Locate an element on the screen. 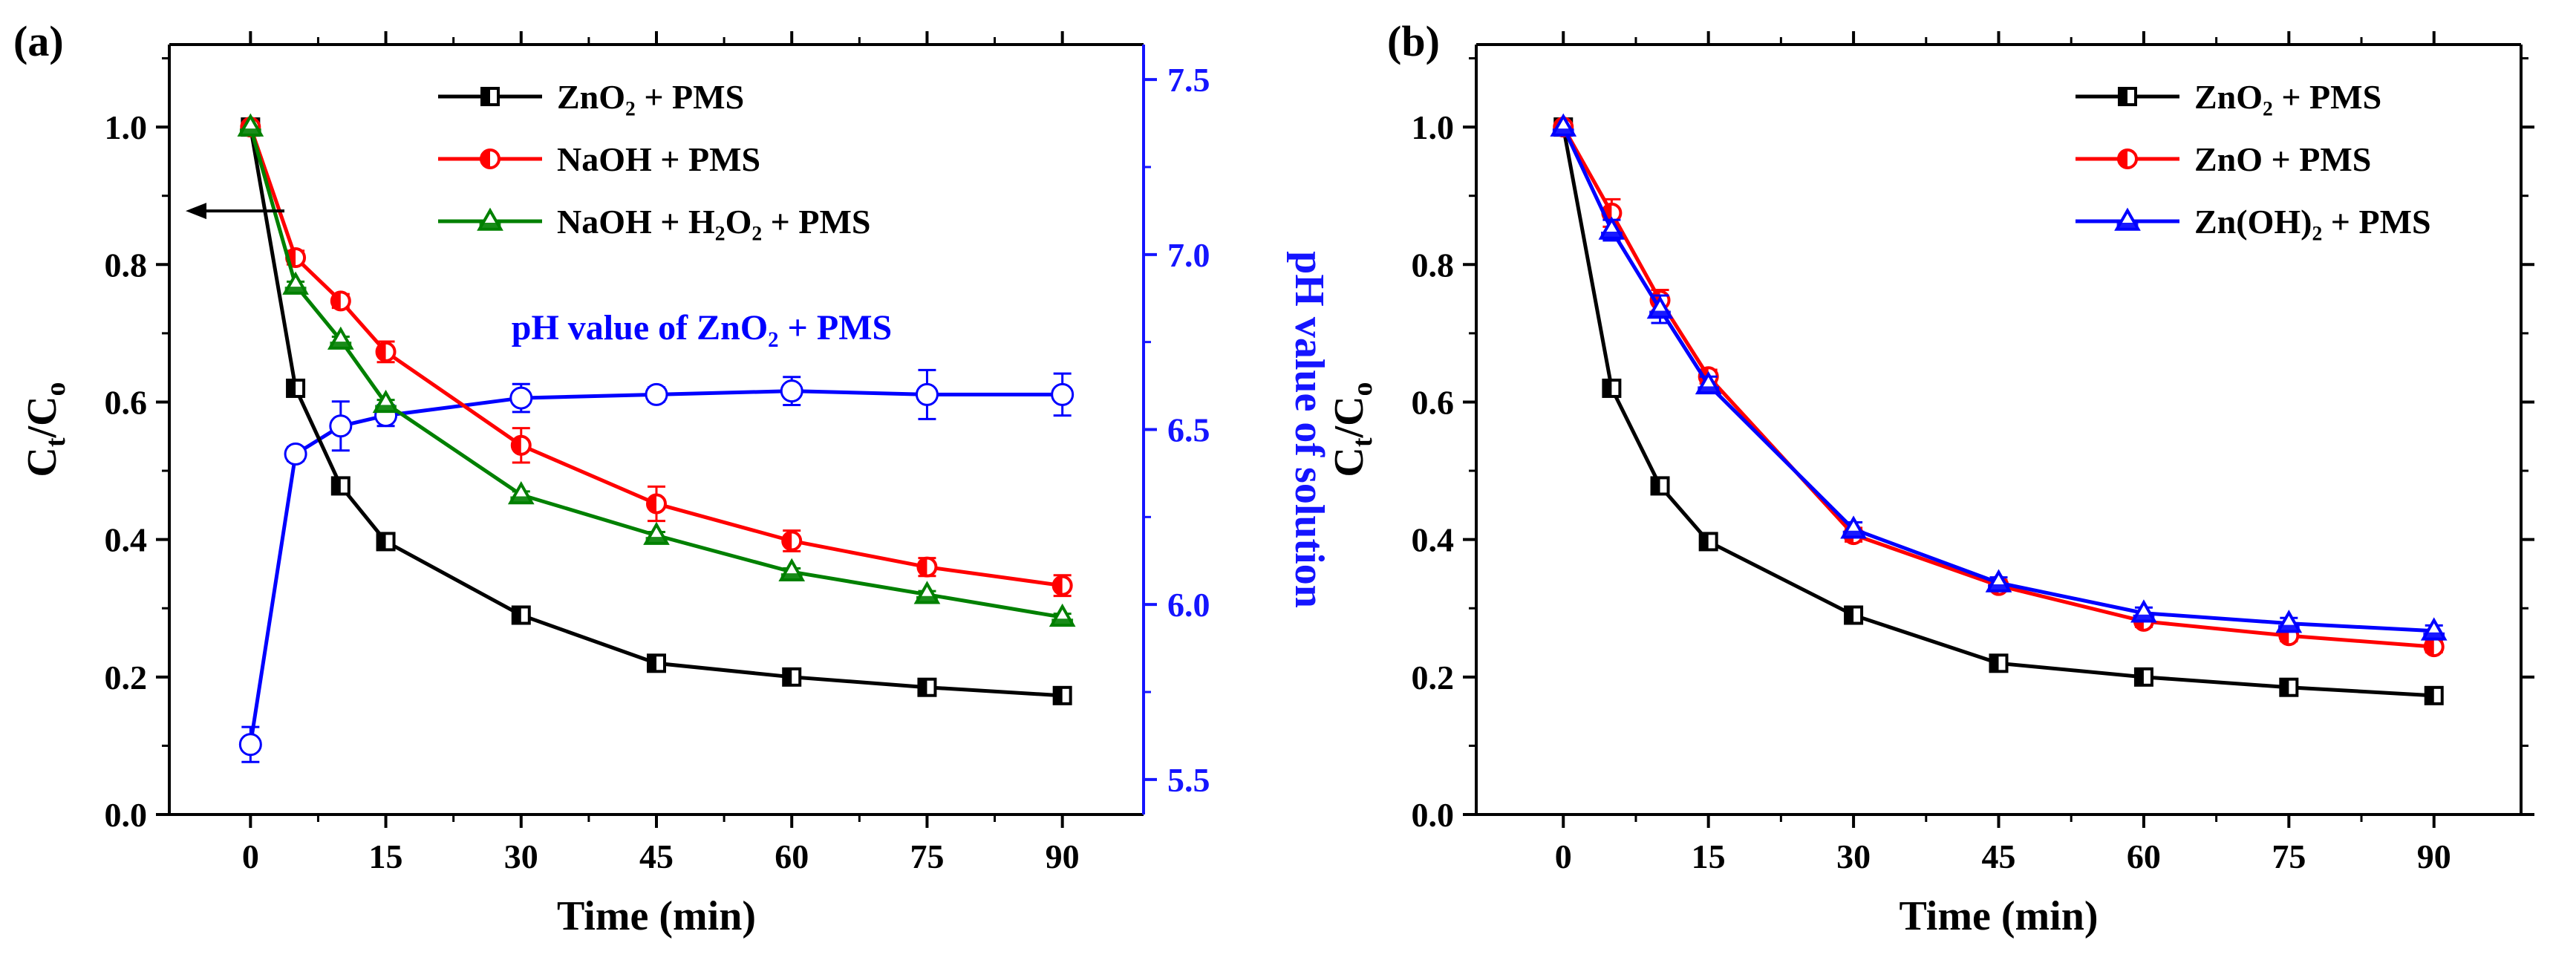 The image size is (2576, 963). ph-annotation: pH value of ZnO₂ + PMS is located at coordinates (702, 327).